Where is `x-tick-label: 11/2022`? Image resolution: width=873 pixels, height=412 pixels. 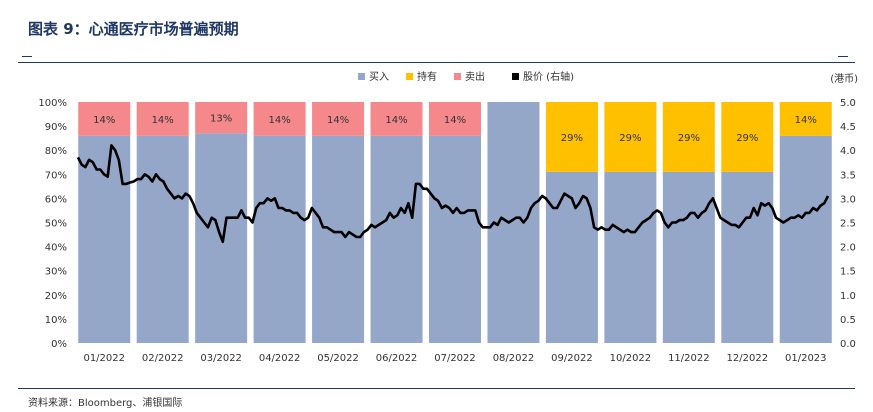 x-tick-label: 11/2022 is located at coordinates (689, 358).